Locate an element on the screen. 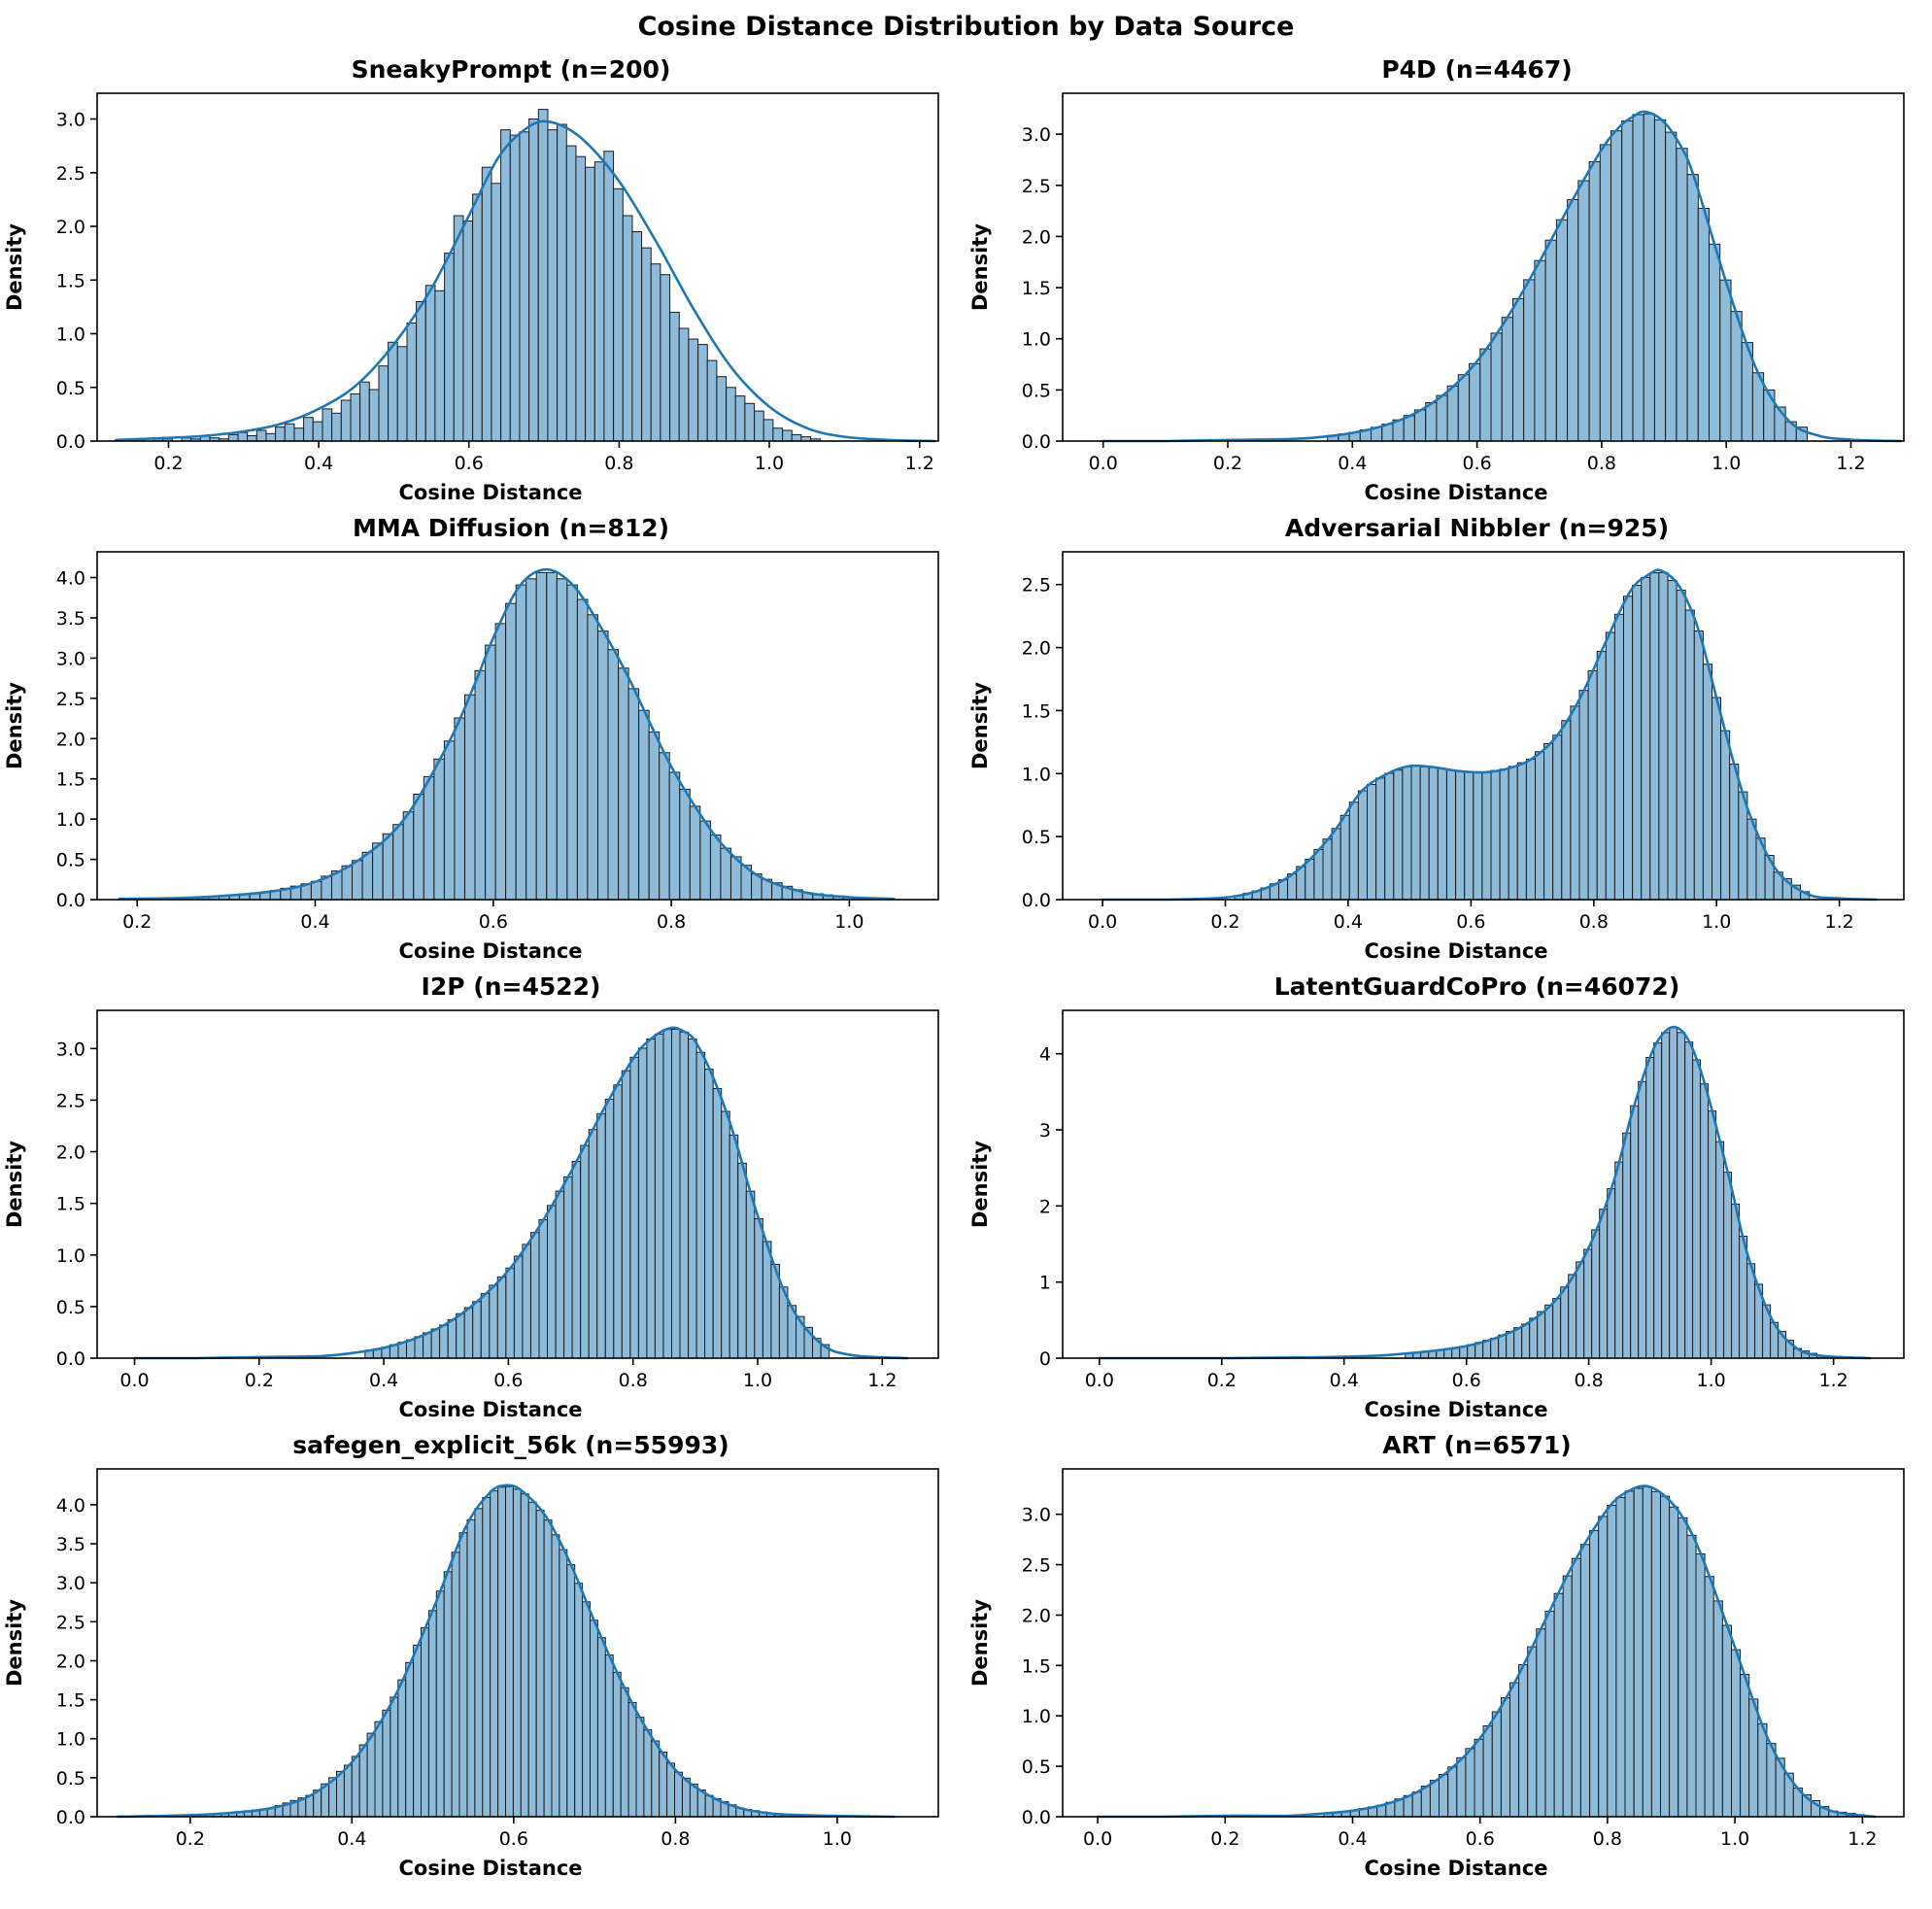 The width and height of the screenshot is (1932, 1909). x-tick-label: 0.4 is located at coordinates (1348, 922).